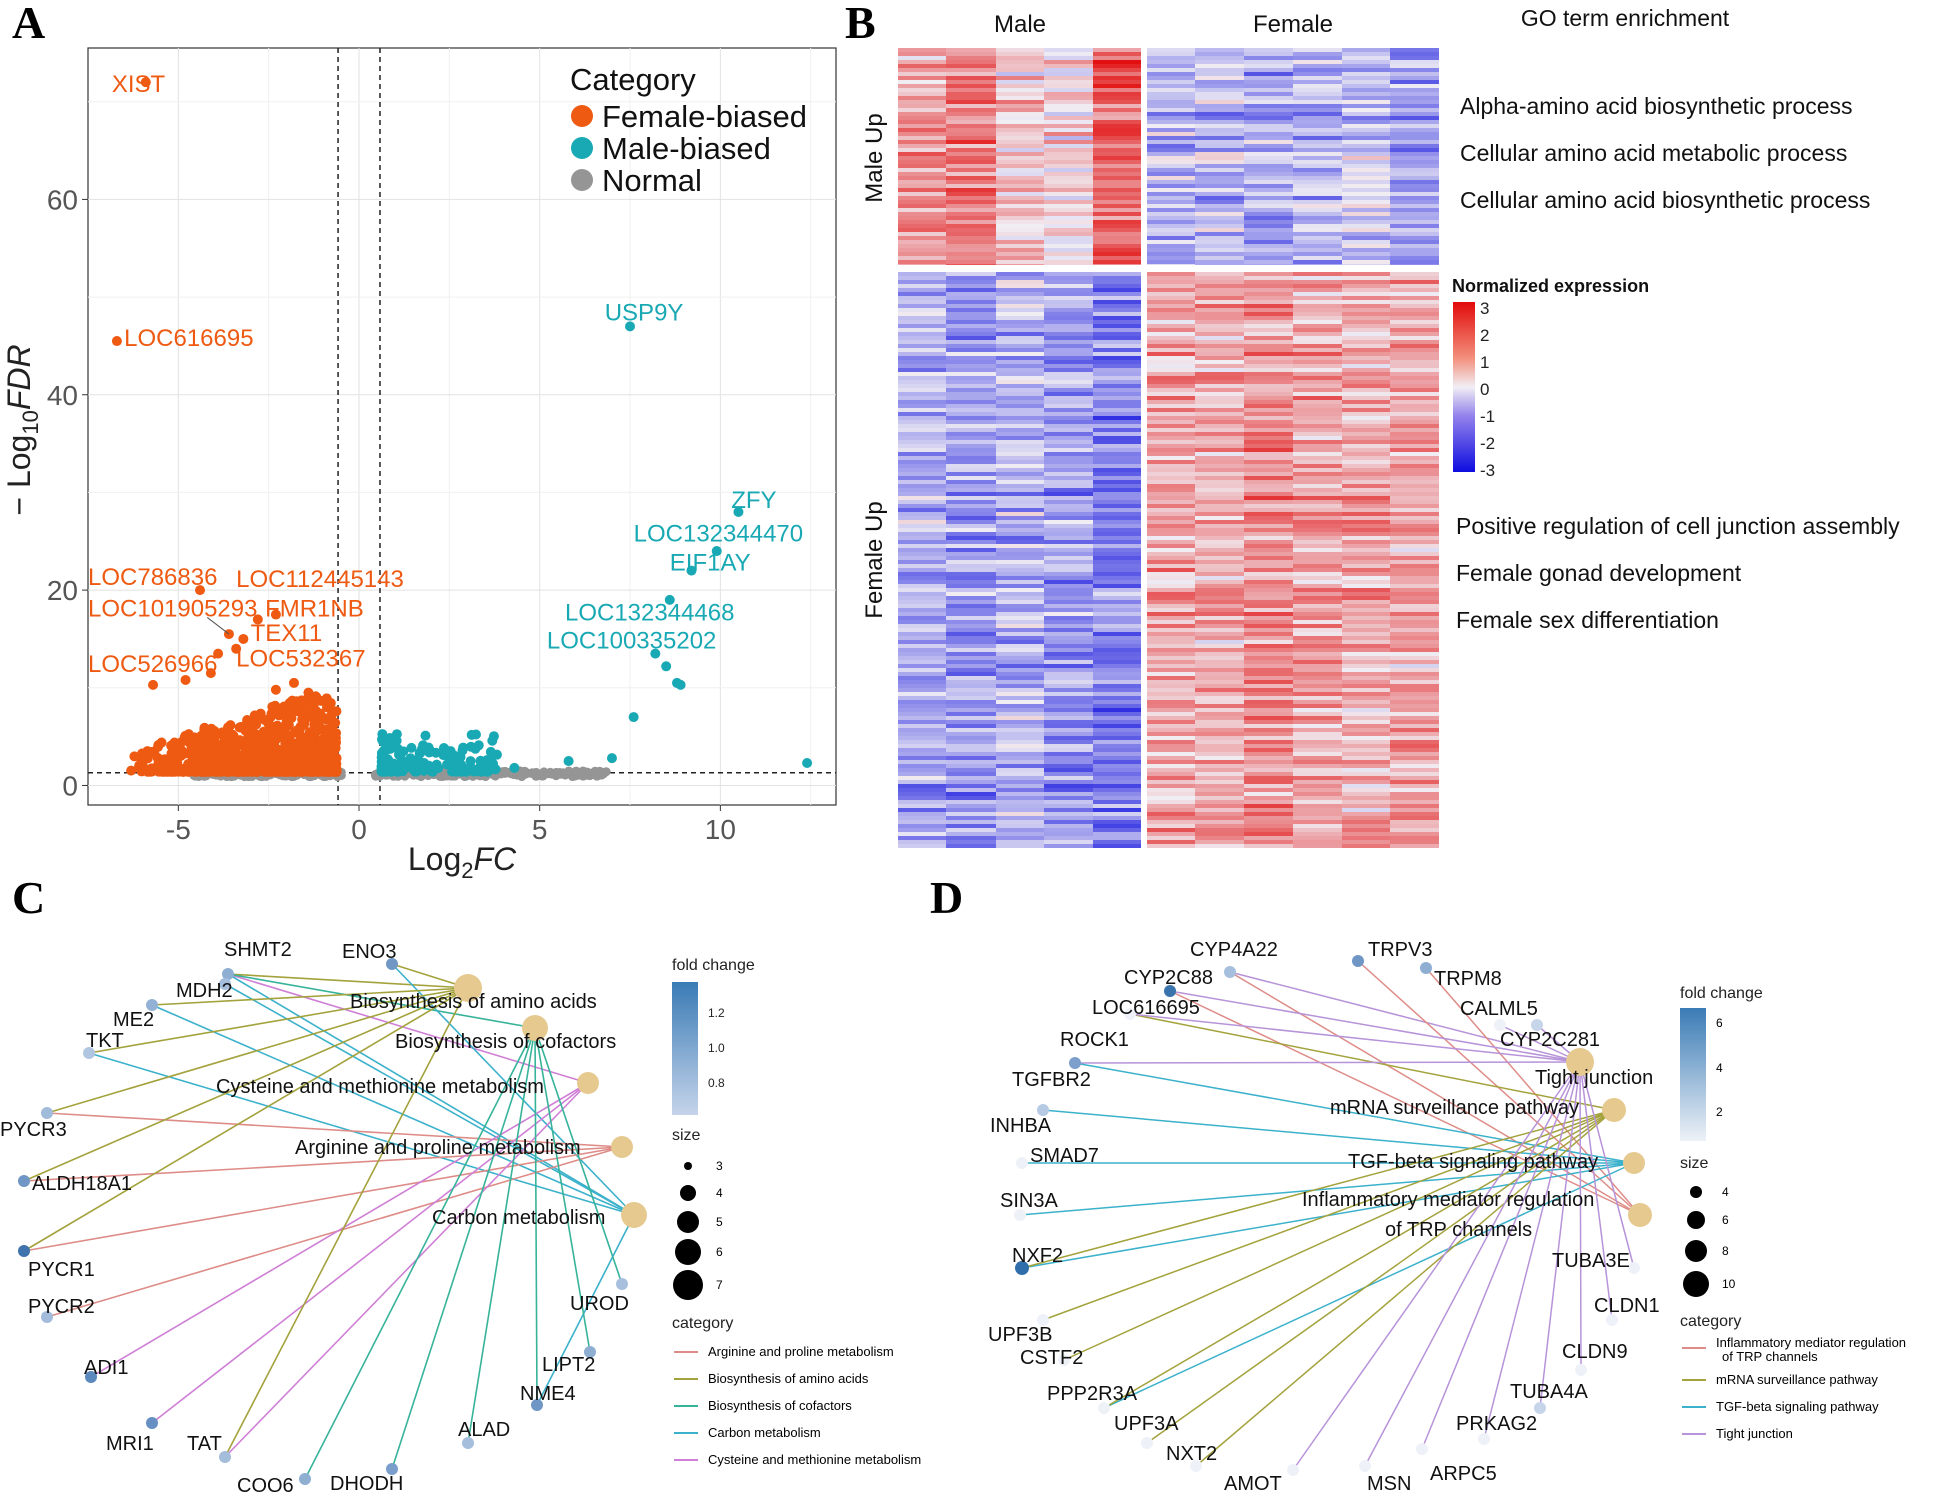 This screenshot has height=1492, width=1947. I want to click on legend-male: Male-biased, so click(686, 148).